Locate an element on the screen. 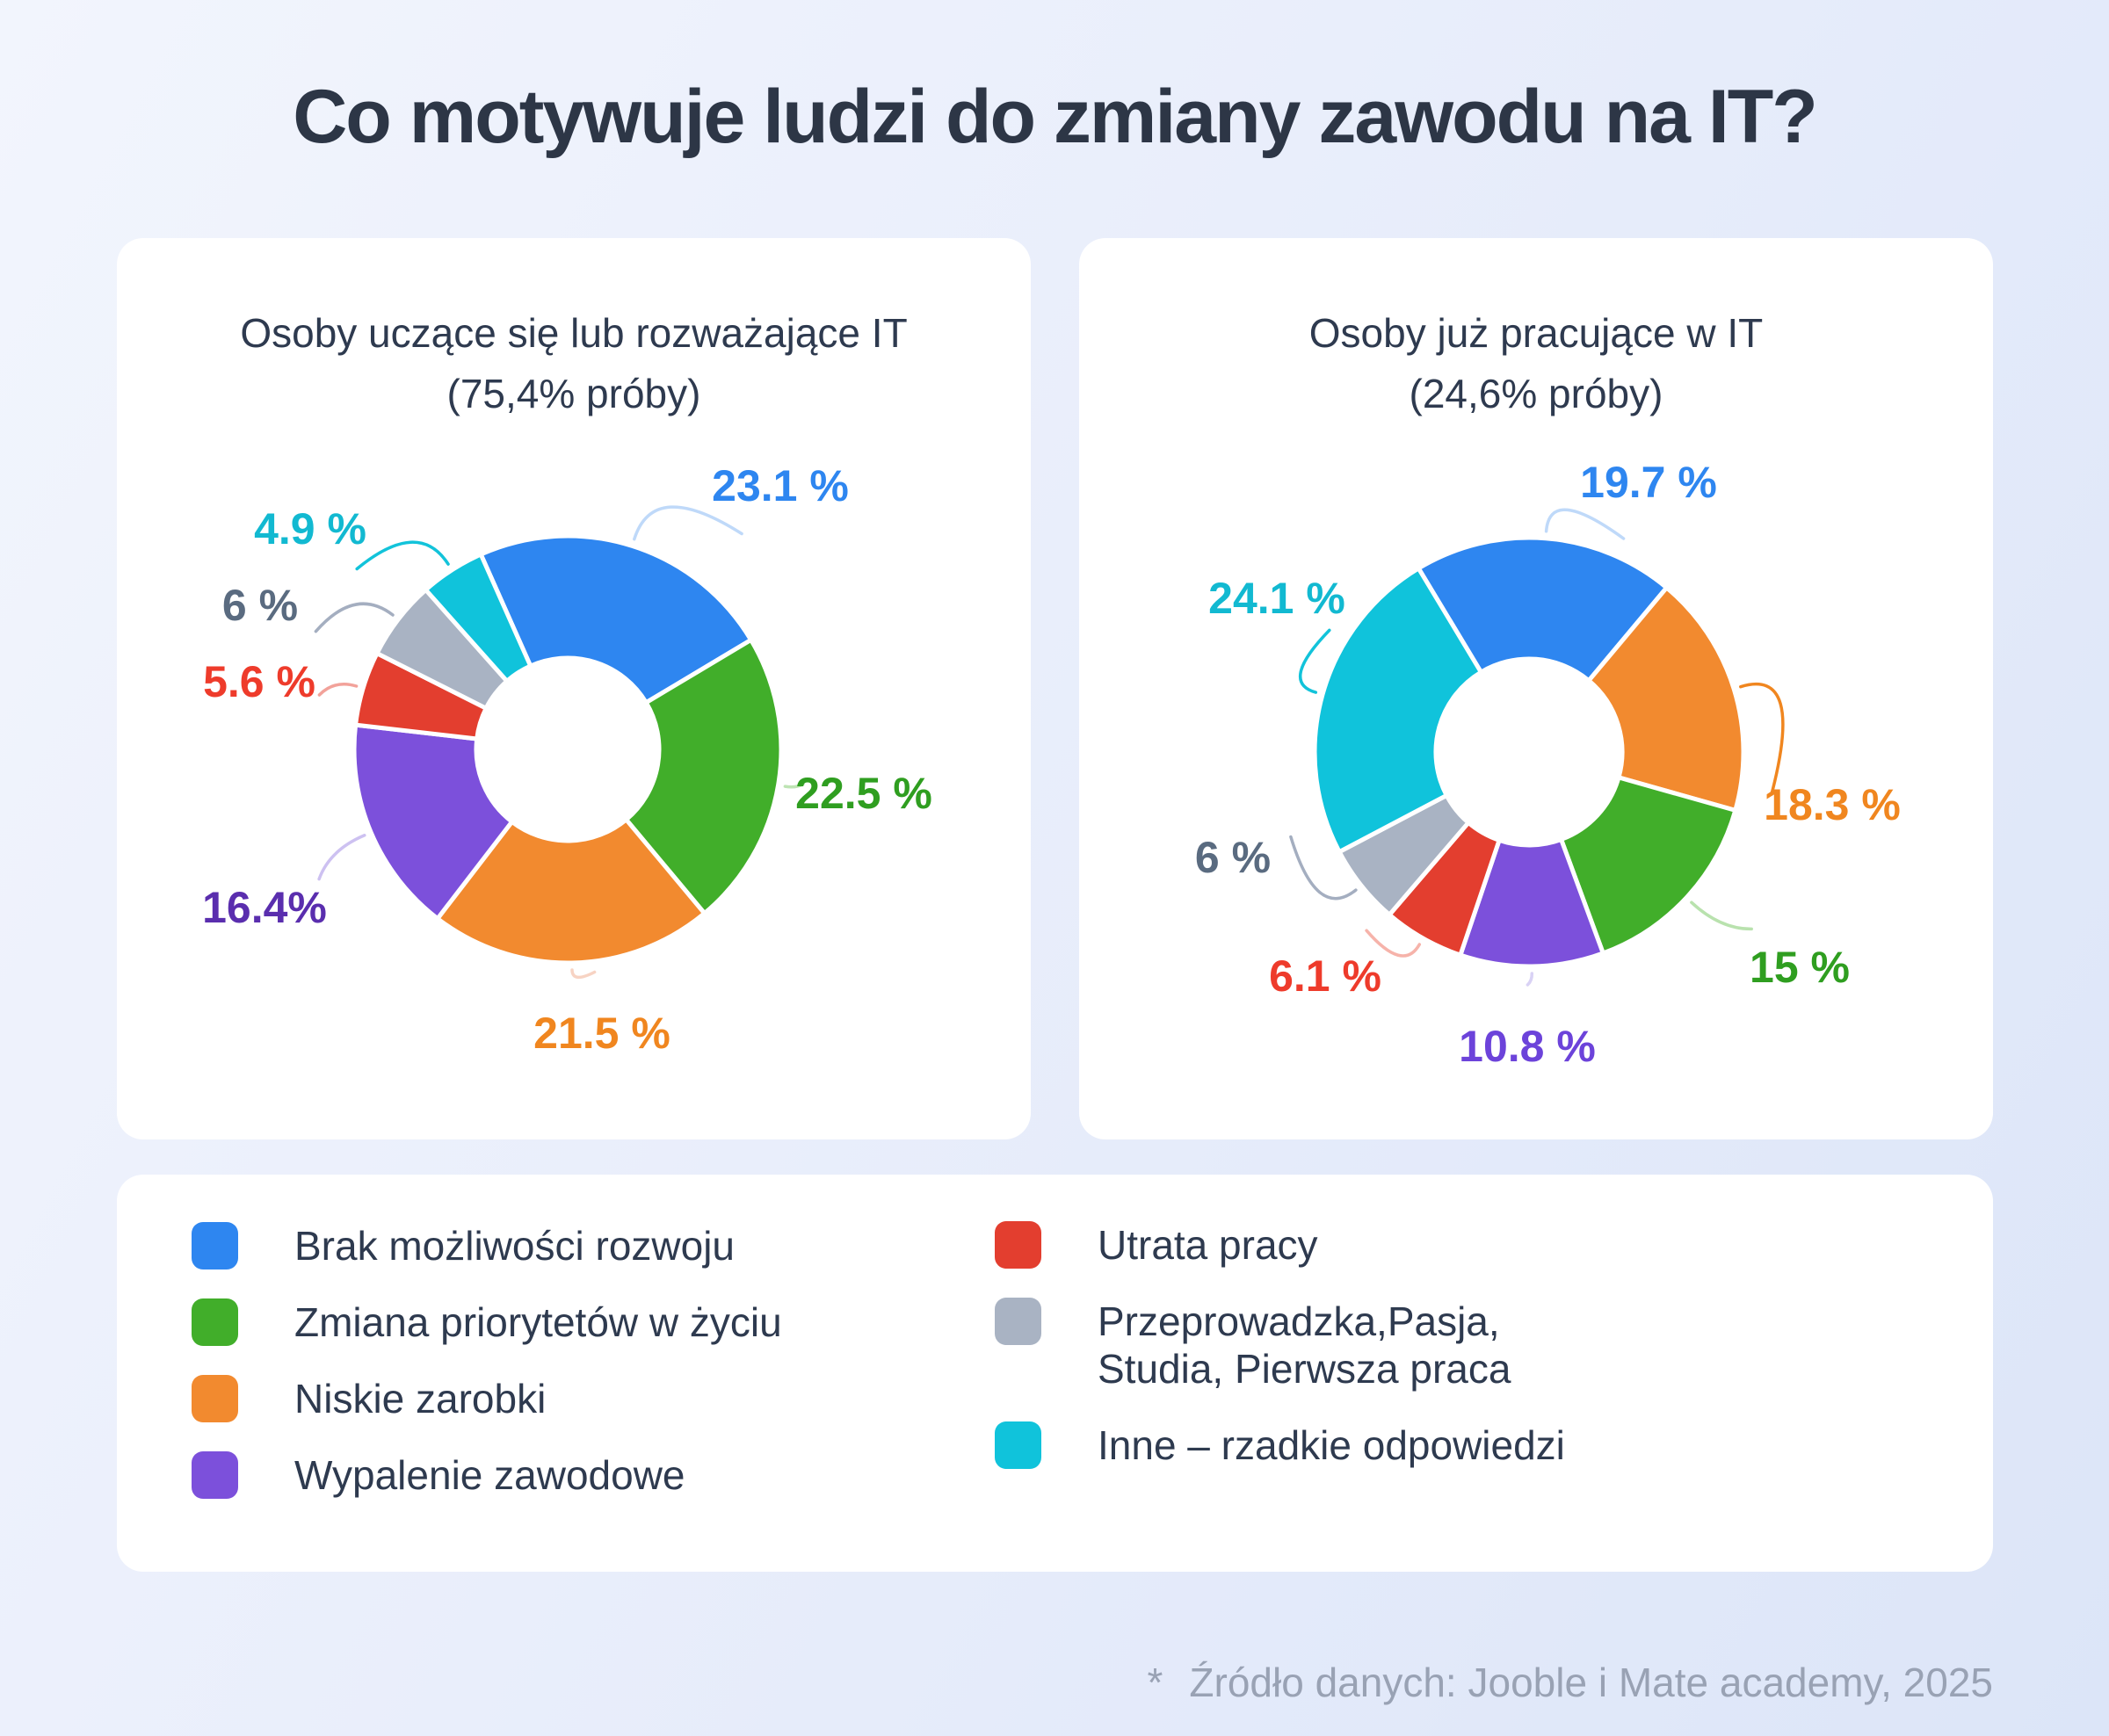  donut-slice-wypalenie-zawodowe is located at coordinates (434, 822).